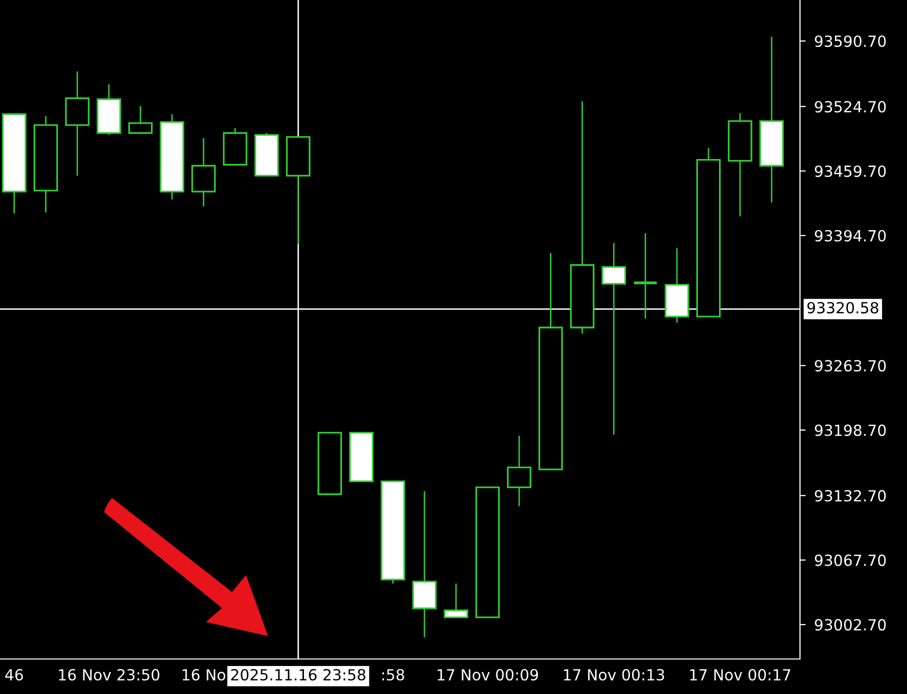 Image resolution: width=907 pixels, height=694 pixels. I want to click on y-tick-label: 93198.70, so click(850, 430).